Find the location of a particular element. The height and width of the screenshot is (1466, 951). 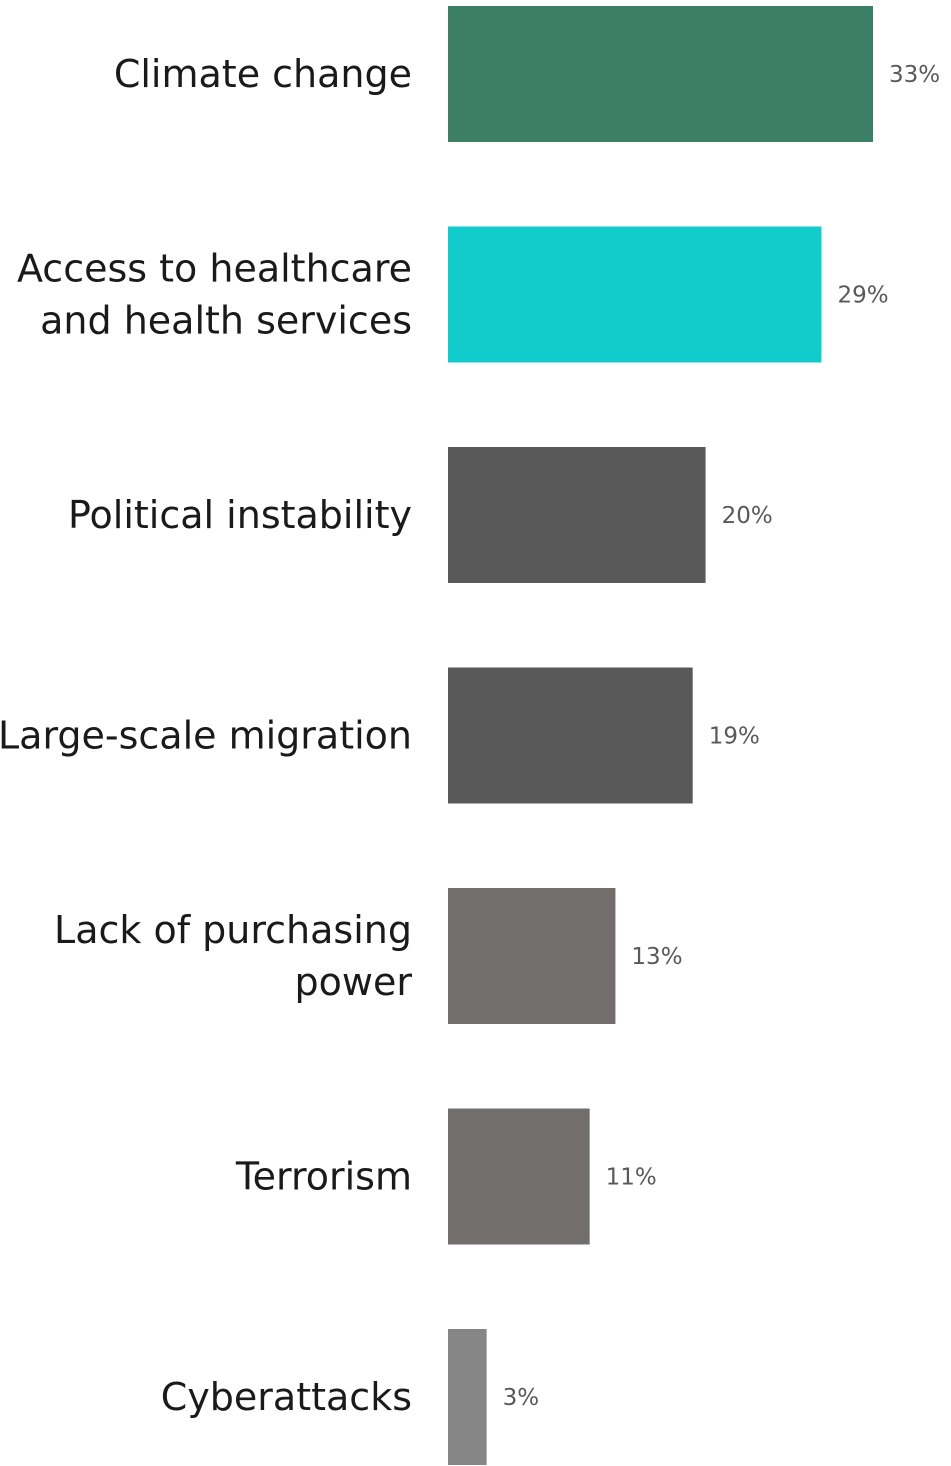

category-label-line: Lack of purchasing is located at coordinates (233, 930).